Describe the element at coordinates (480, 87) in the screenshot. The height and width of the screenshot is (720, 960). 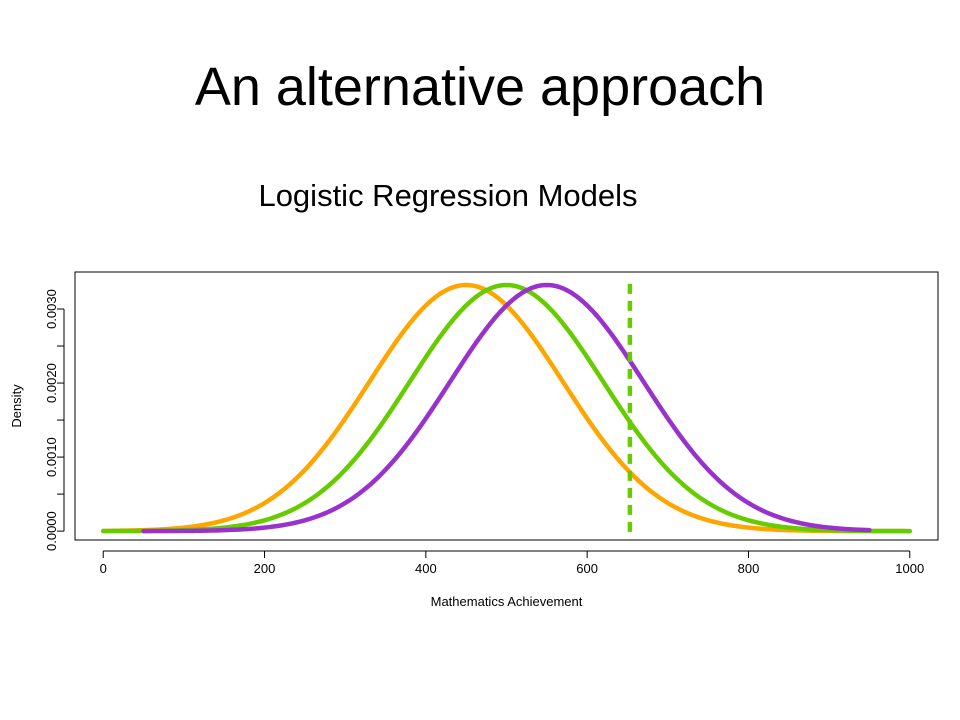
I see `slide-title: An alternative approach` at that location.